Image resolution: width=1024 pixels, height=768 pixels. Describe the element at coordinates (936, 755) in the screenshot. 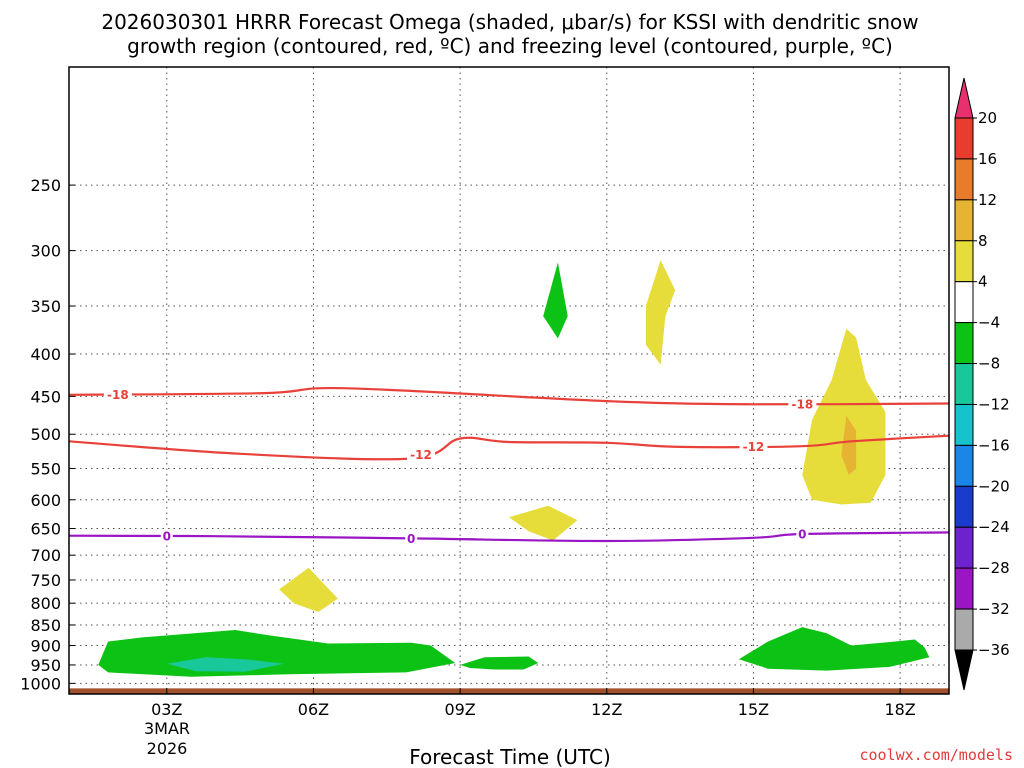

I see `site-credit: coolwx.com/models` at that location.